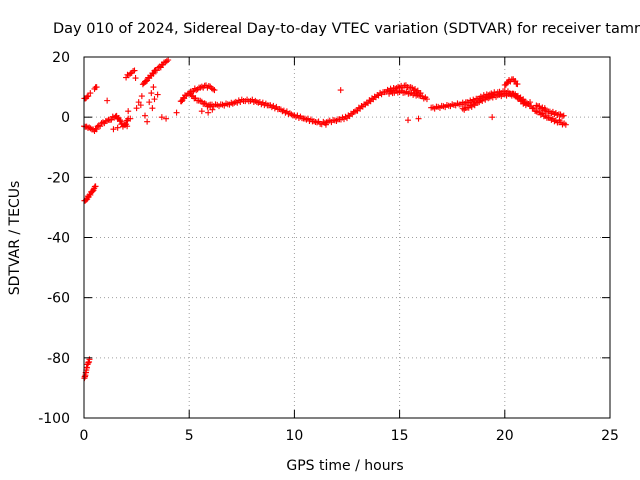 The width and height of the screenshot is (640, 480). Describe the element at coordinates (189, 436) in the screenshot. I see `x-tick-label: 5` at that location.